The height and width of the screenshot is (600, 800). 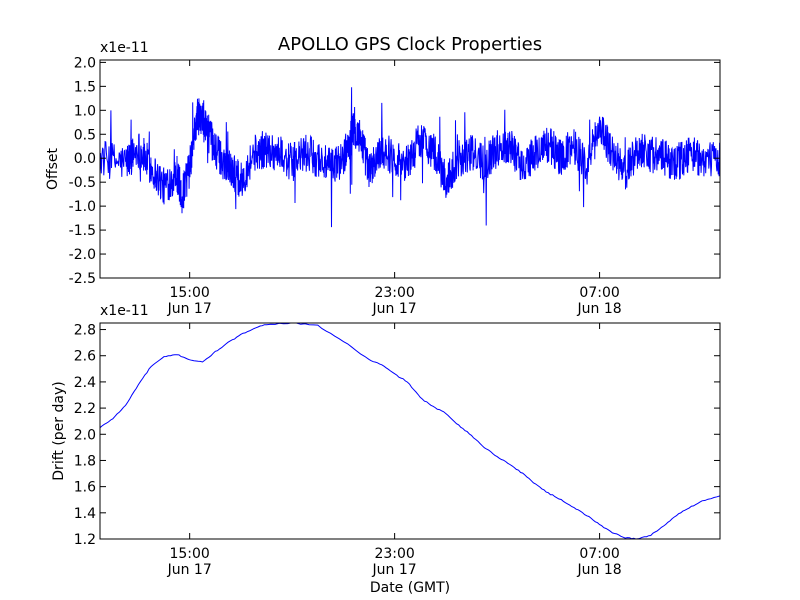 What do you see at coordinates (59, 430) in the screenshot?
I see `y-axis-label: Drift (per day)` at bounding box center [59, 430].